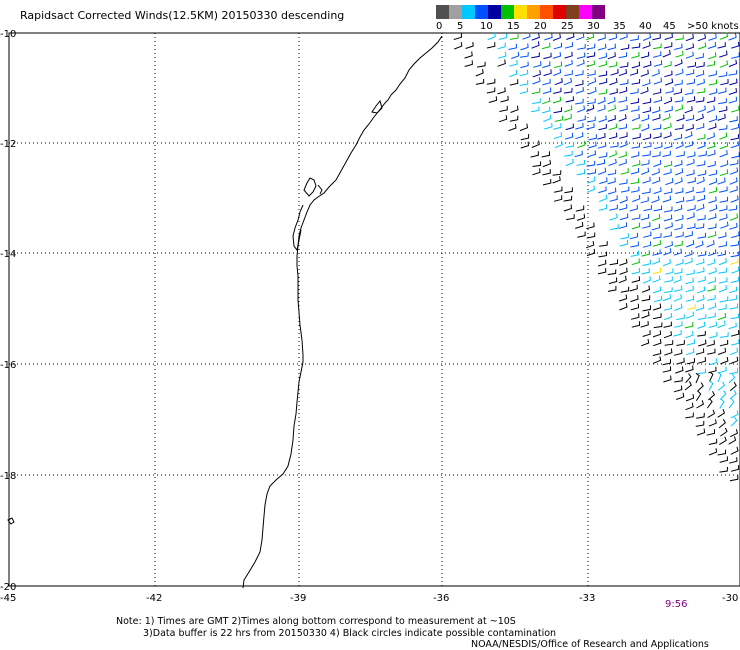 This screenshot has width=740, height=650. I want to click on legend-label: 0, so click(439, 26).